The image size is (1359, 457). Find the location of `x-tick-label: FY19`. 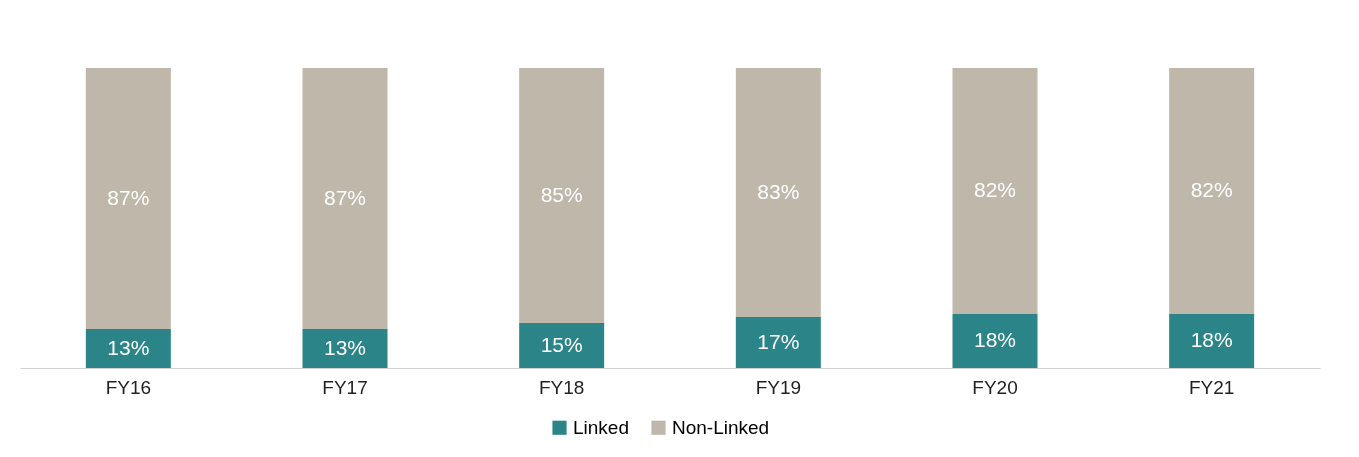

x-tick-label: FY19 is located at coordinates (778, 387).